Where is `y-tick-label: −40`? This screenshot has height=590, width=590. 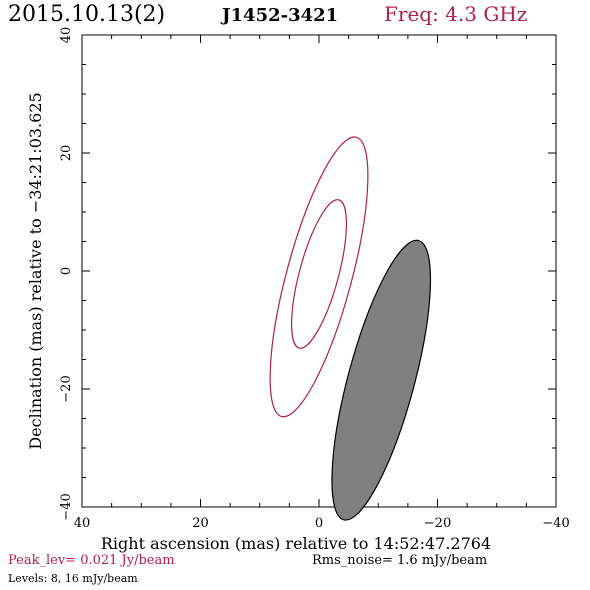 y-tick-label: −40 is located at coordinates (66, 506).